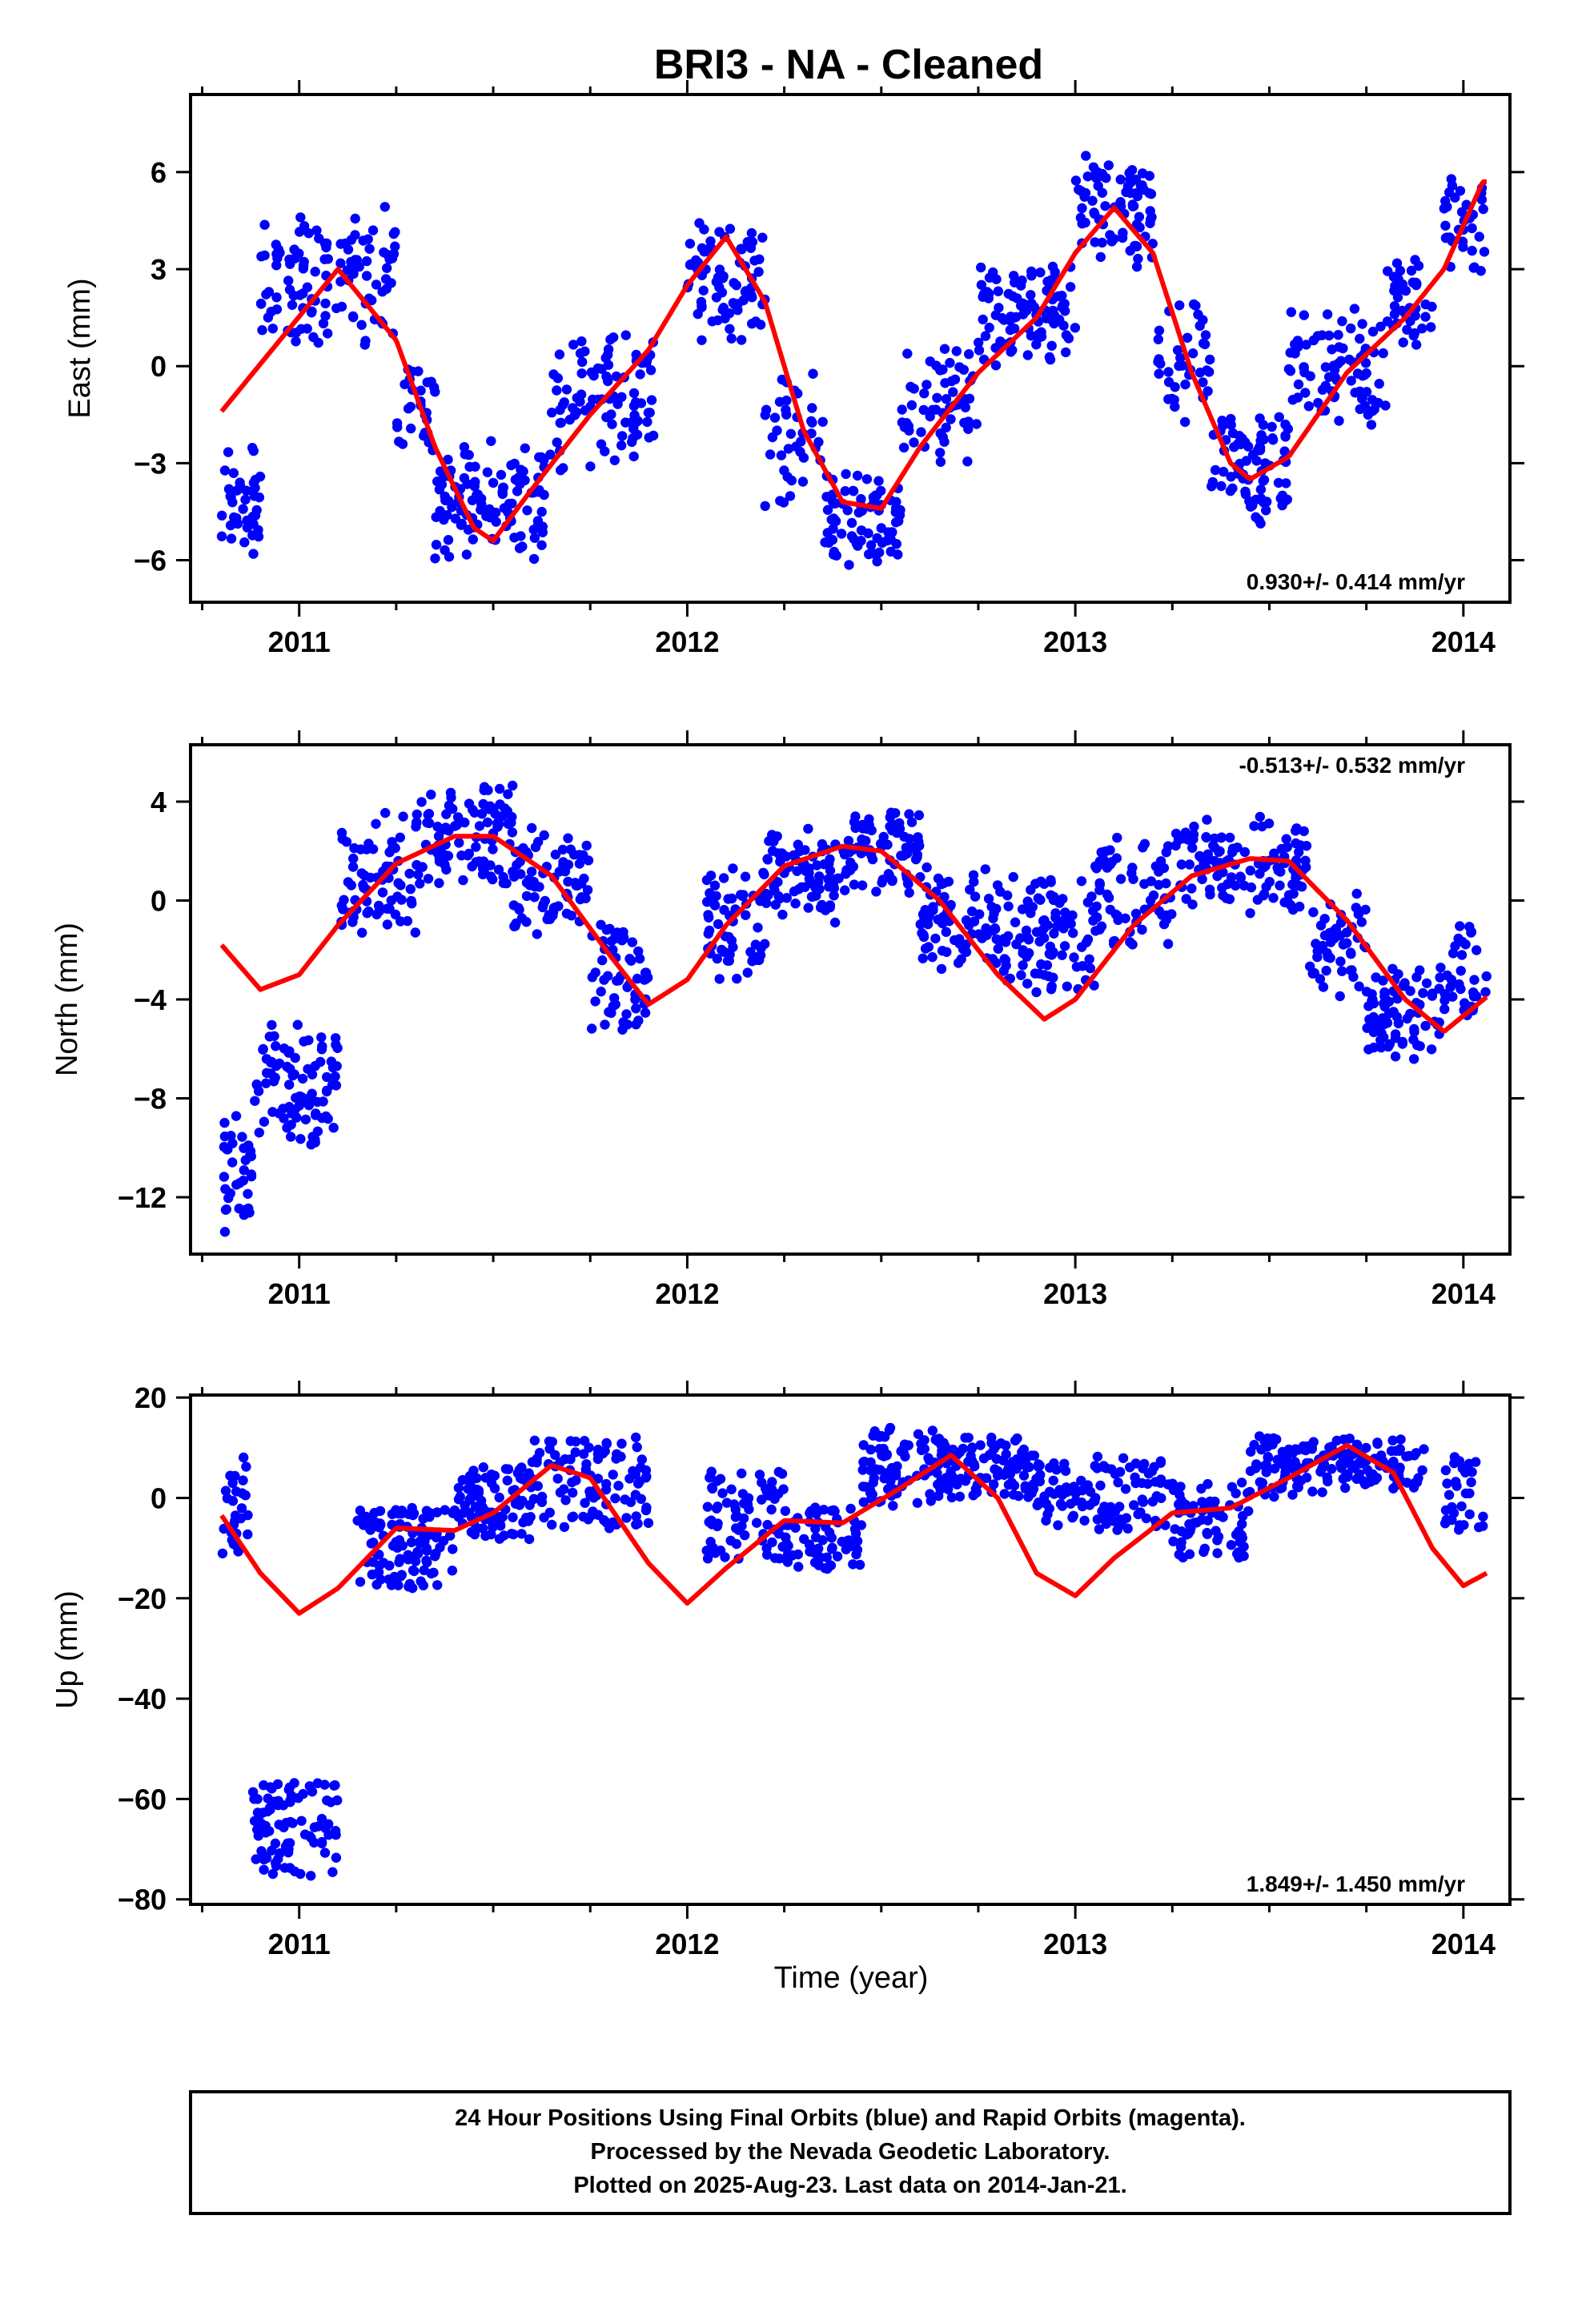 The image size is (1582, 2324). What do you see at coordinates (1352, 765) in the screenshot?
I see `north-velocity-label: -0.513+/- 0.532 mm/yr` at bounding box center [1352, 765].